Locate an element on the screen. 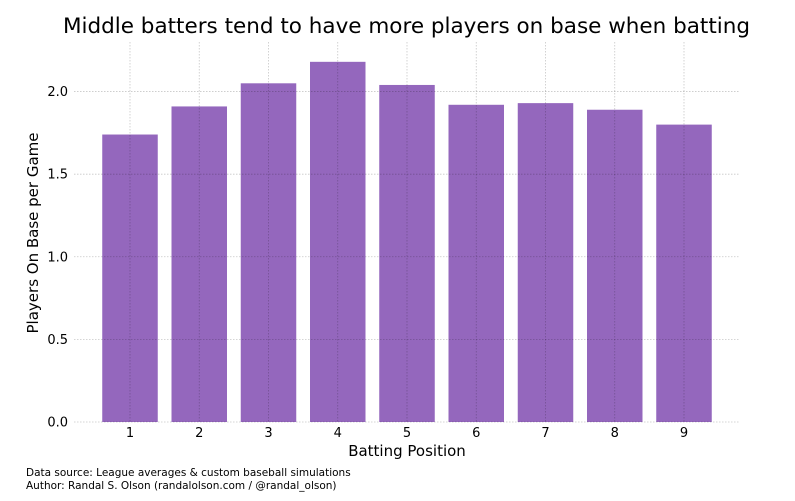 The image size is (795, 501). y-tick-label: 0.0 is located at coordinates (57, 423).